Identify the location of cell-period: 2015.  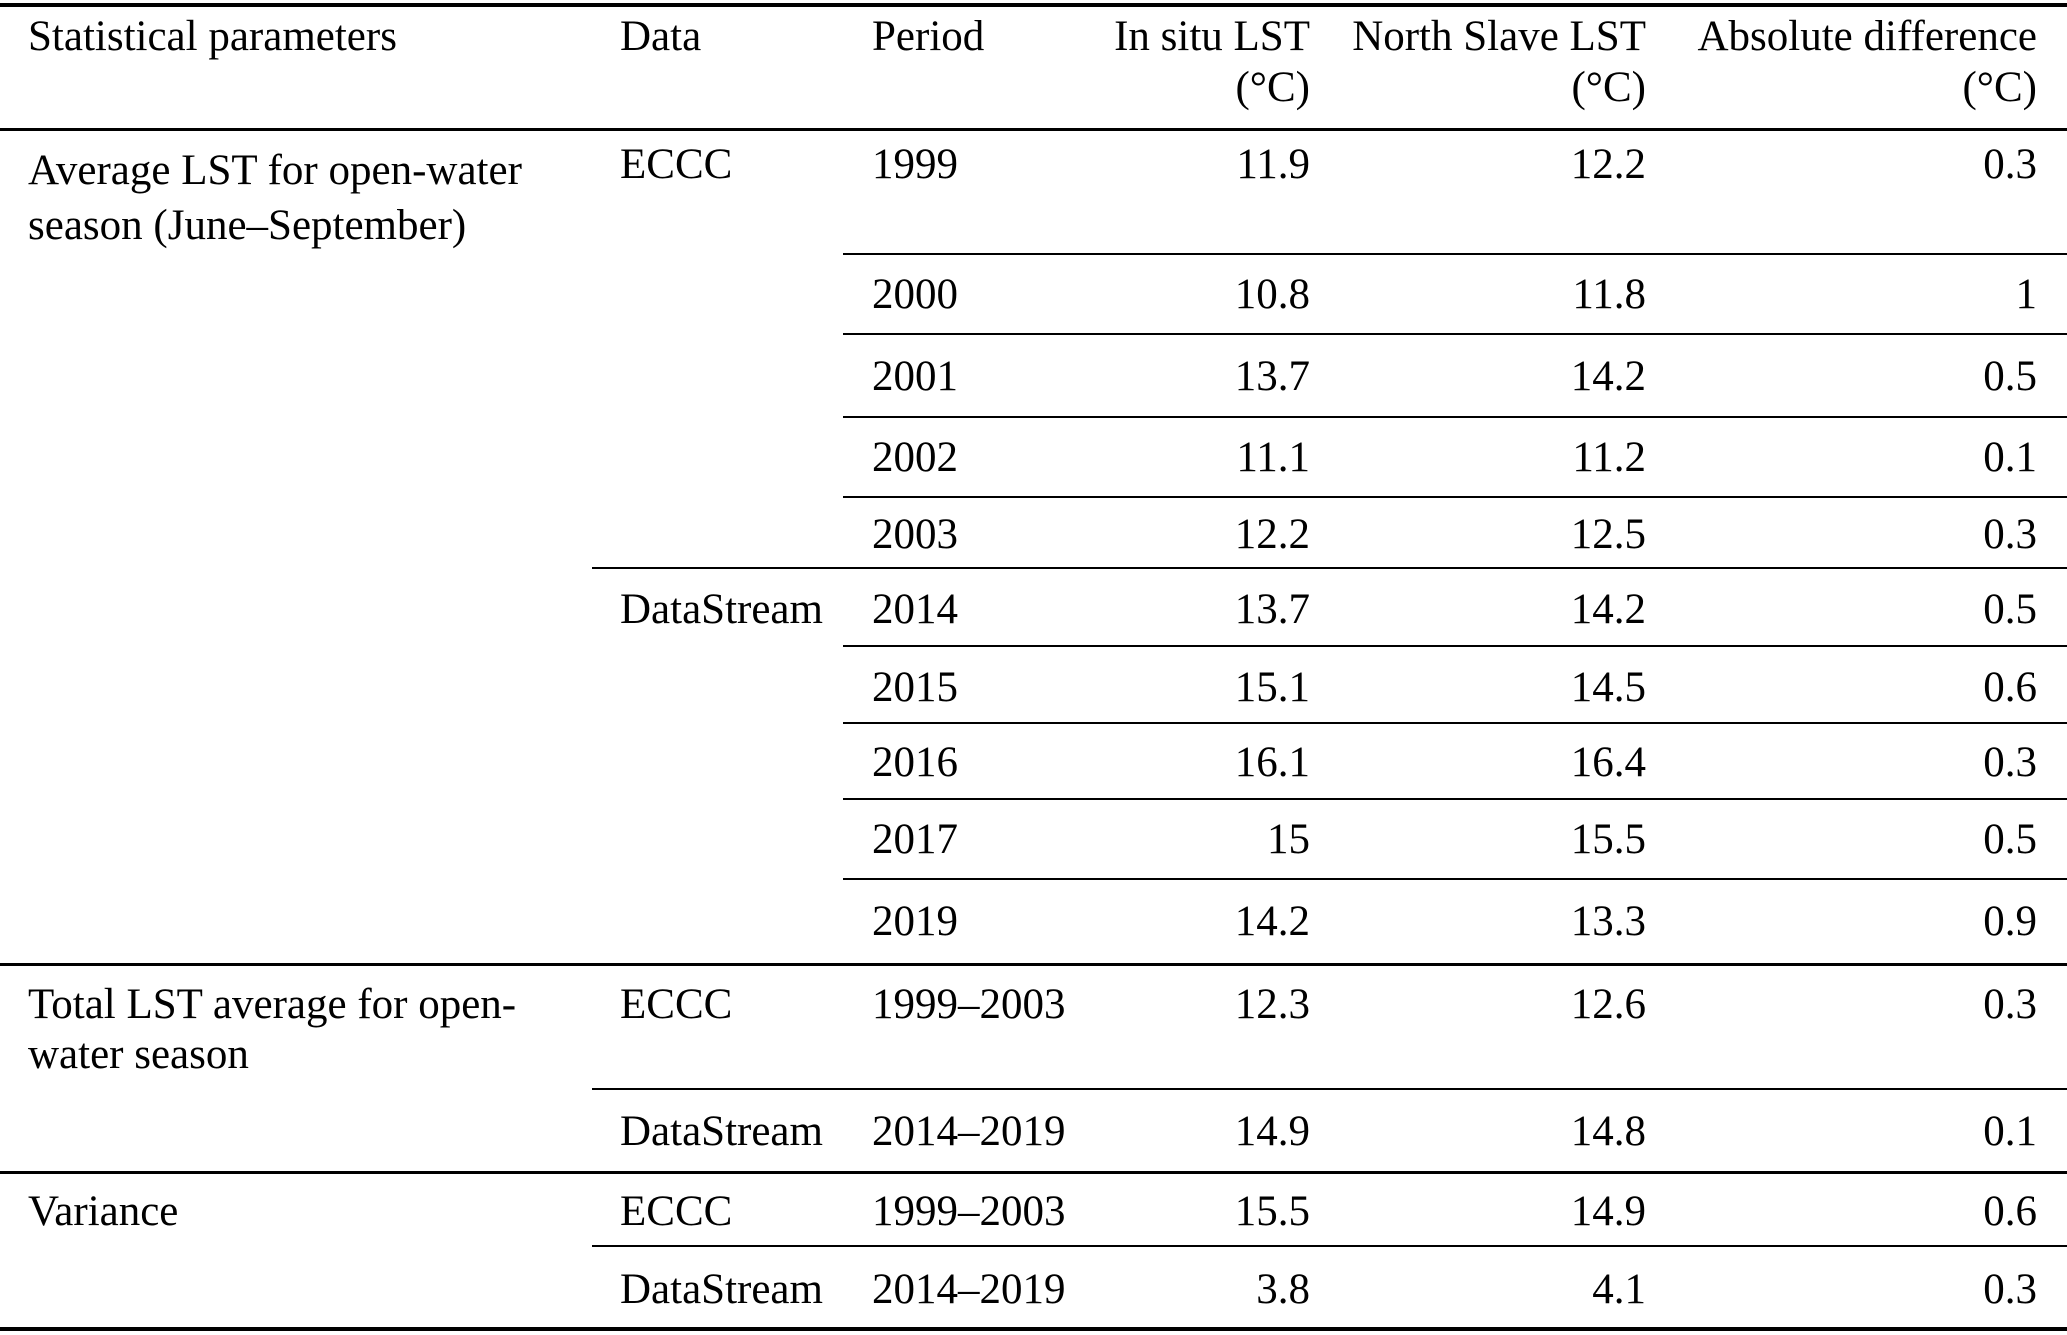
(915, 687).